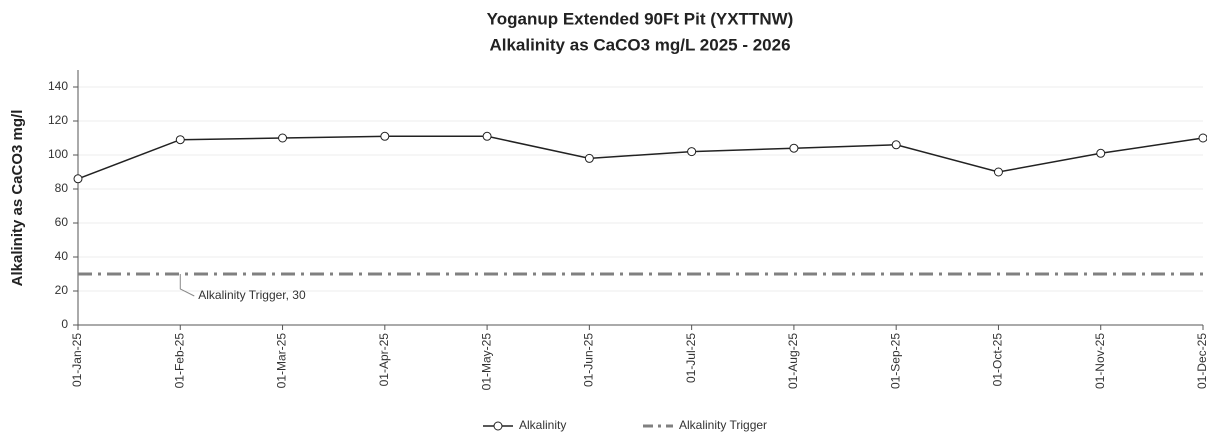 The image size is (1207, 437). What do you see at coordinates (187, 285) in the screenshot?
I see `annotation-leader` at bounding box center [187, 285].